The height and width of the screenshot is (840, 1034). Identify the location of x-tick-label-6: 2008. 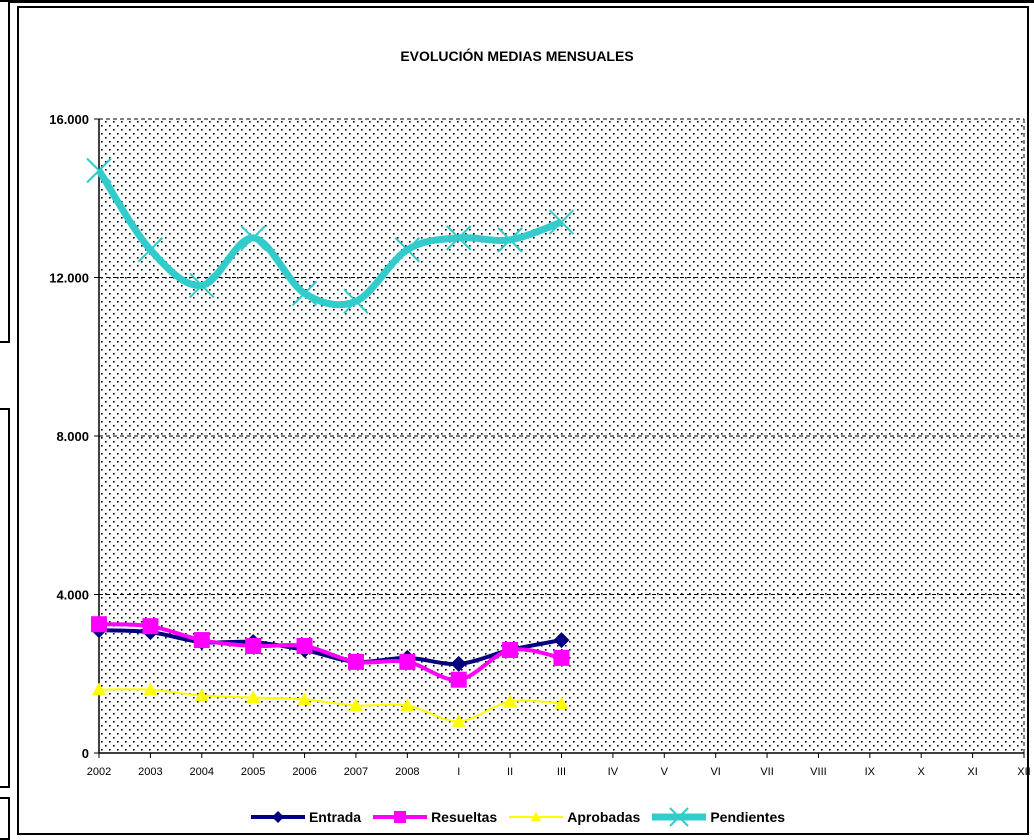
(407, 772).